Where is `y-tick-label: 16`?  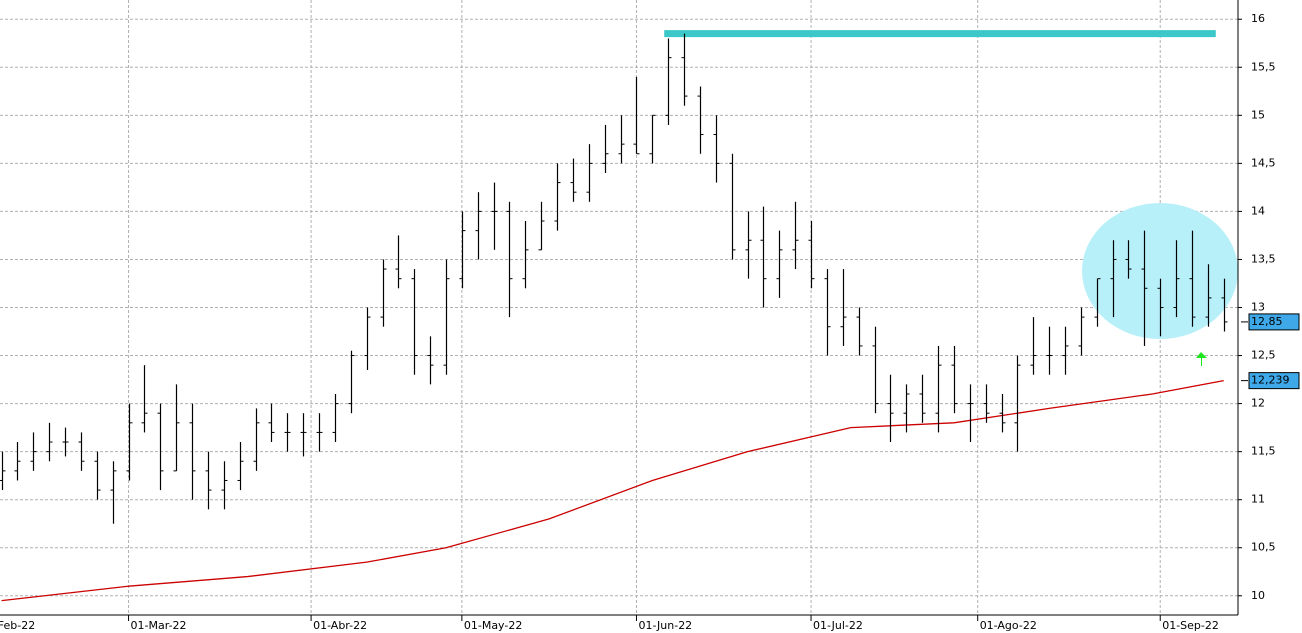
y-tick-label: 16 is located at coordinates (1258, 18).